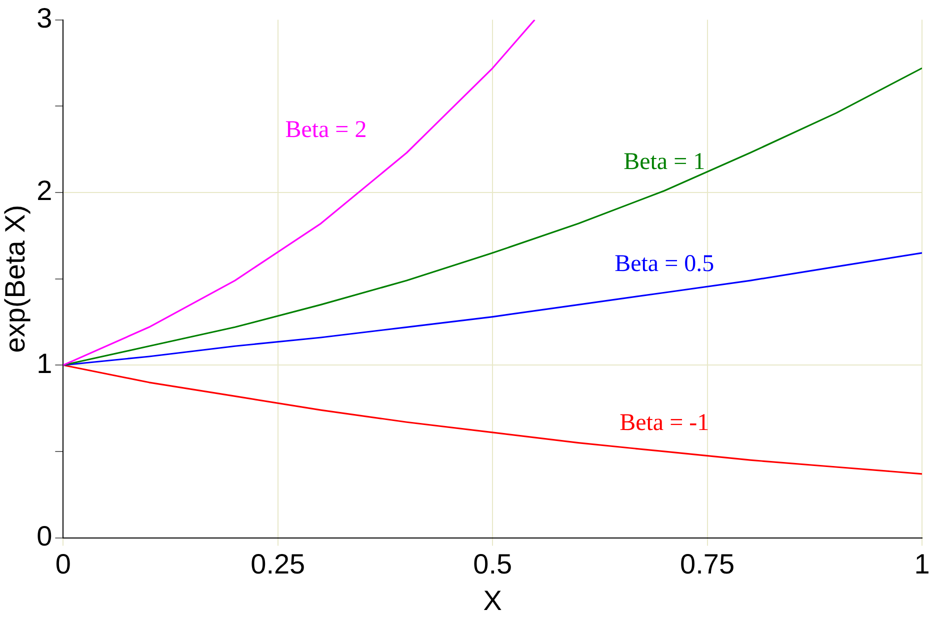 This screenshot has width=934, height=627. Describe the element at coordinates (492, 600) in the screenshot. I see `x-axis-title: X` at that location.